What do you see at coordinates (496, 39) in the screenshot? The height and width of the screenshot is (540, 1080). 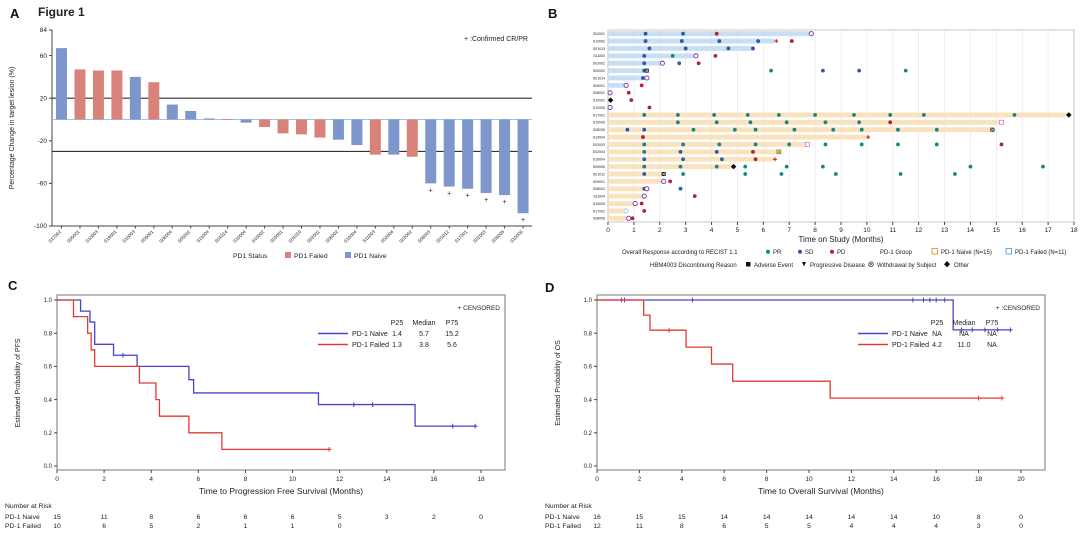 I see `confirmed-note: + :Confirmed CR/PR` at bounding box center [496, 39].